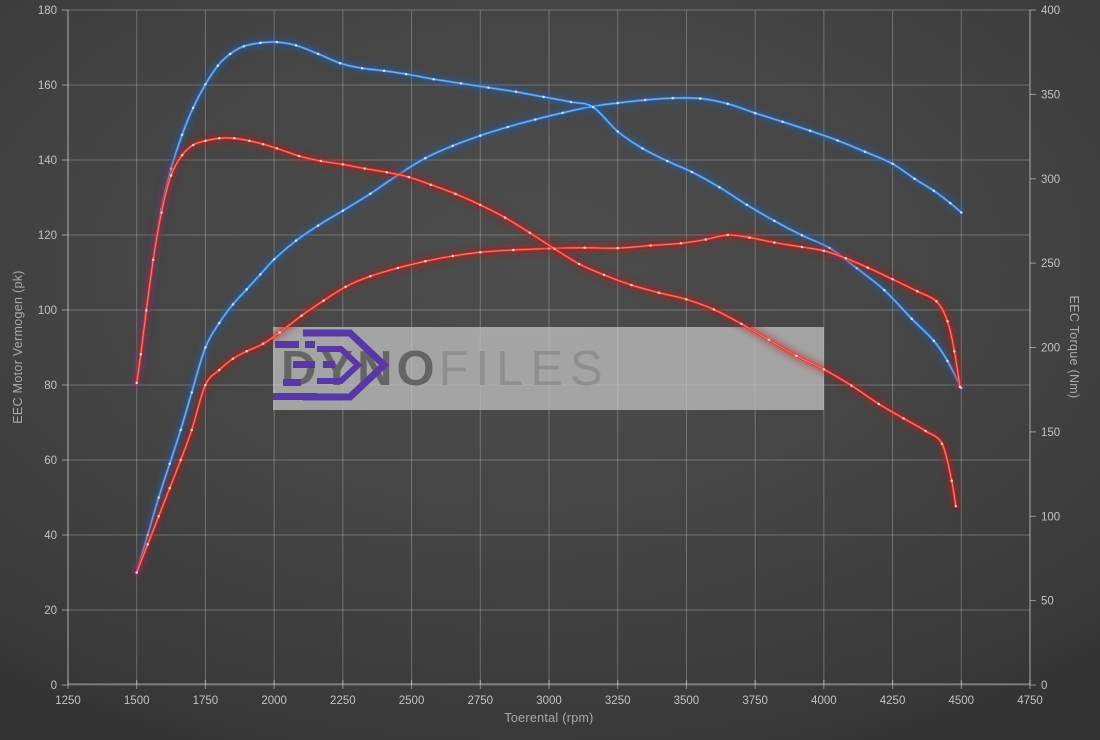  I want to click on y-right-tick-label: 300, so click(1050, 180).